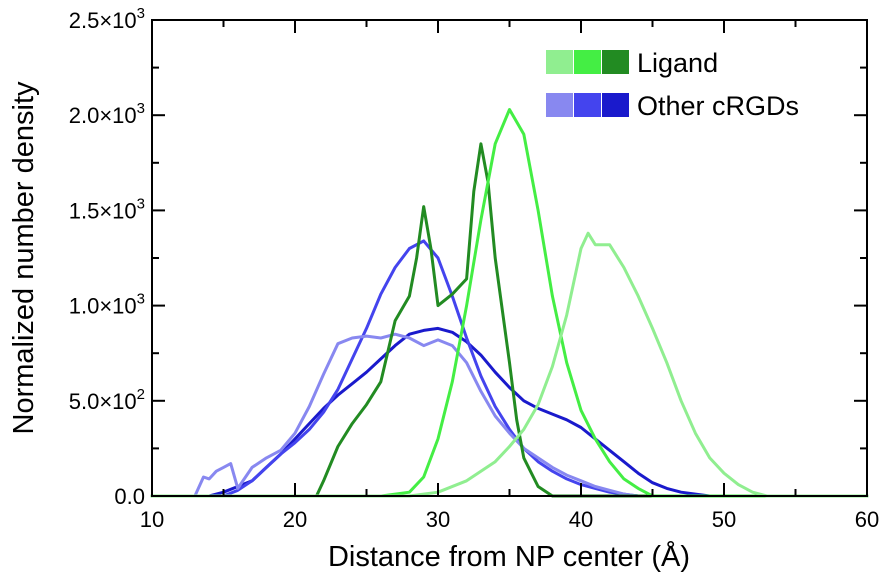  Describe the element at coordinates (509, 556) in the screenshot. I see `x-axis-title: Distance from NP center (Å)` at that location.